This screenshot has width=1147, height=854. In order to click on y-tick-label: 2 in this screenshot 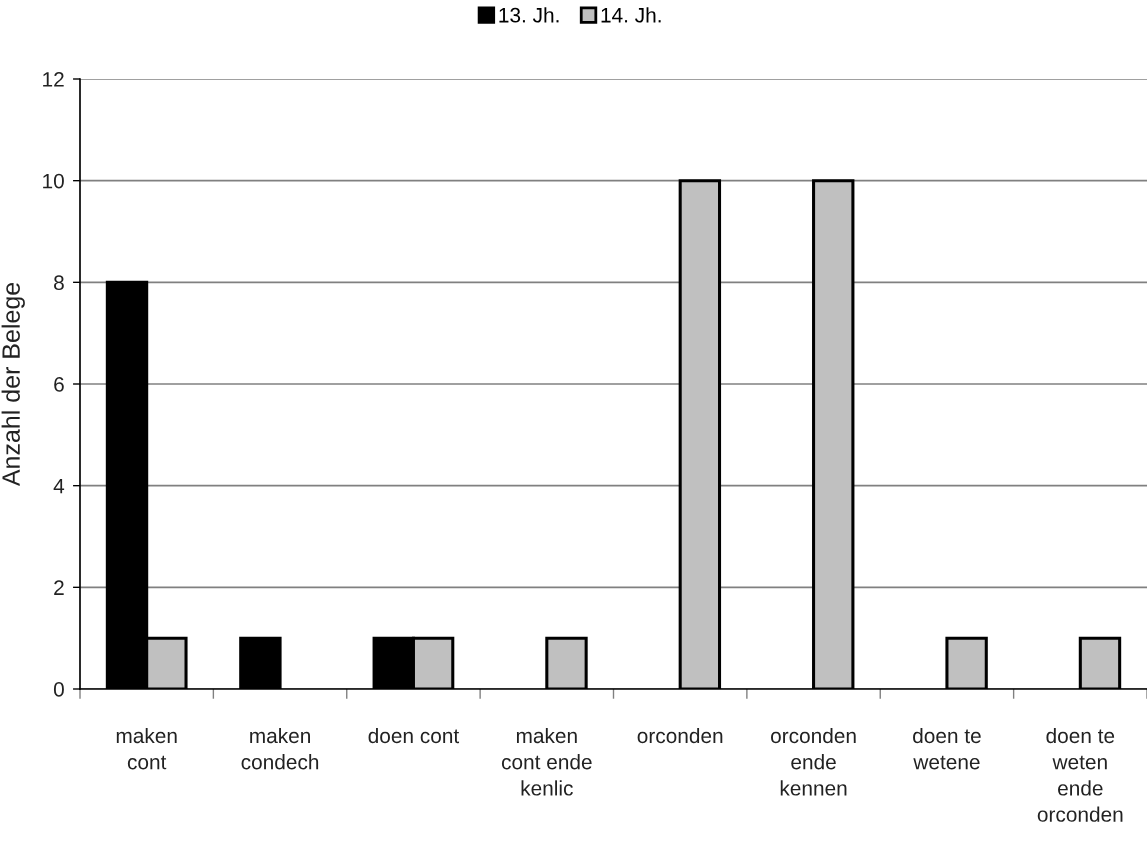, I will do `click(59, 587)`.